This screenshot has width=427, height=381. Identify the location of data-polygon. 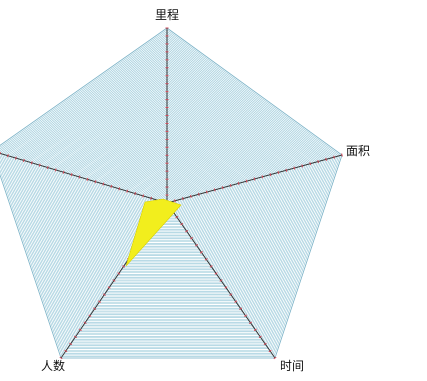
(153, 232).